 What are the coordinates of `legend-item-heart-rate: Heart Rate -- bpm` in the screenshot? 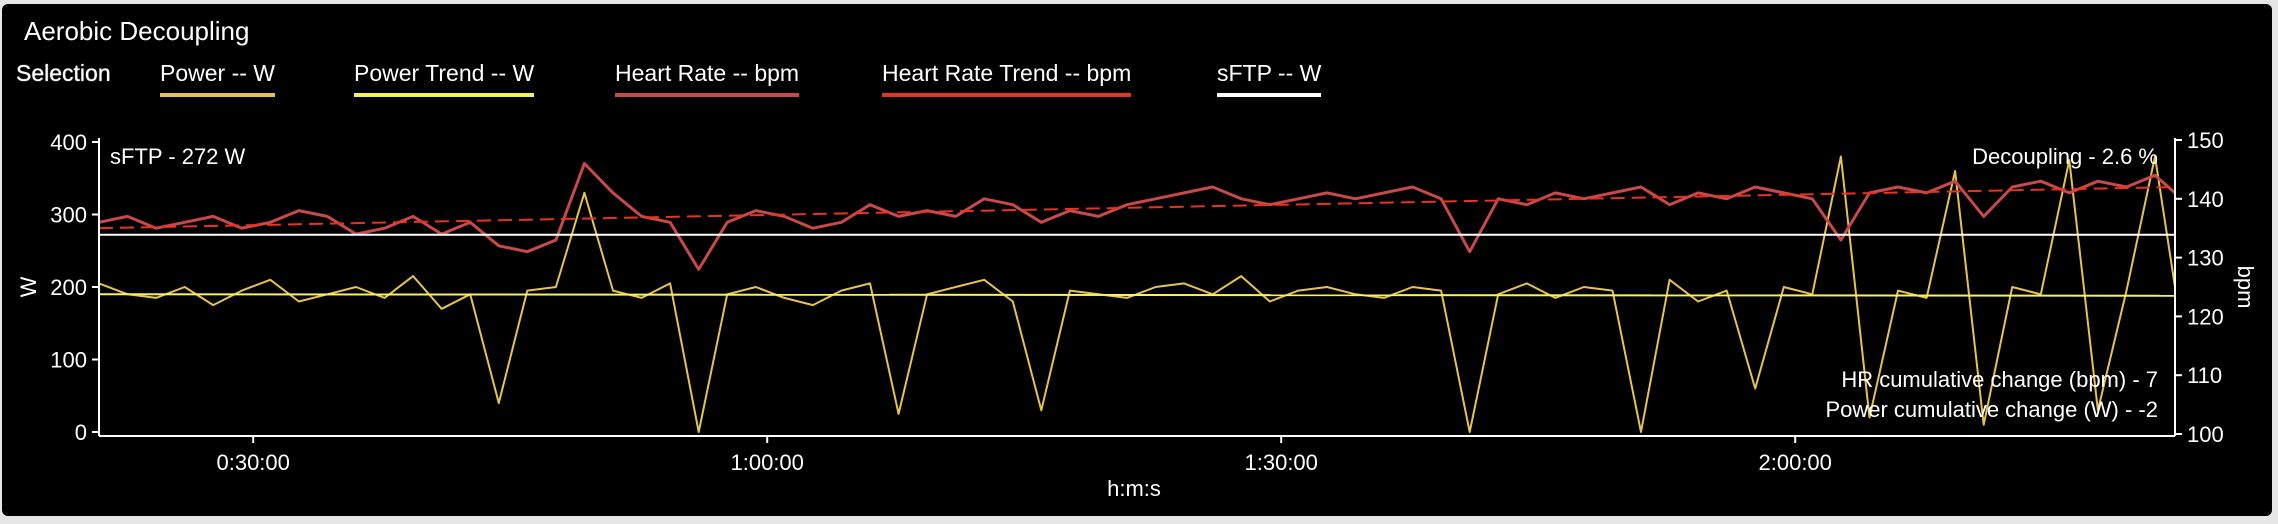 It's located at (707, 78).